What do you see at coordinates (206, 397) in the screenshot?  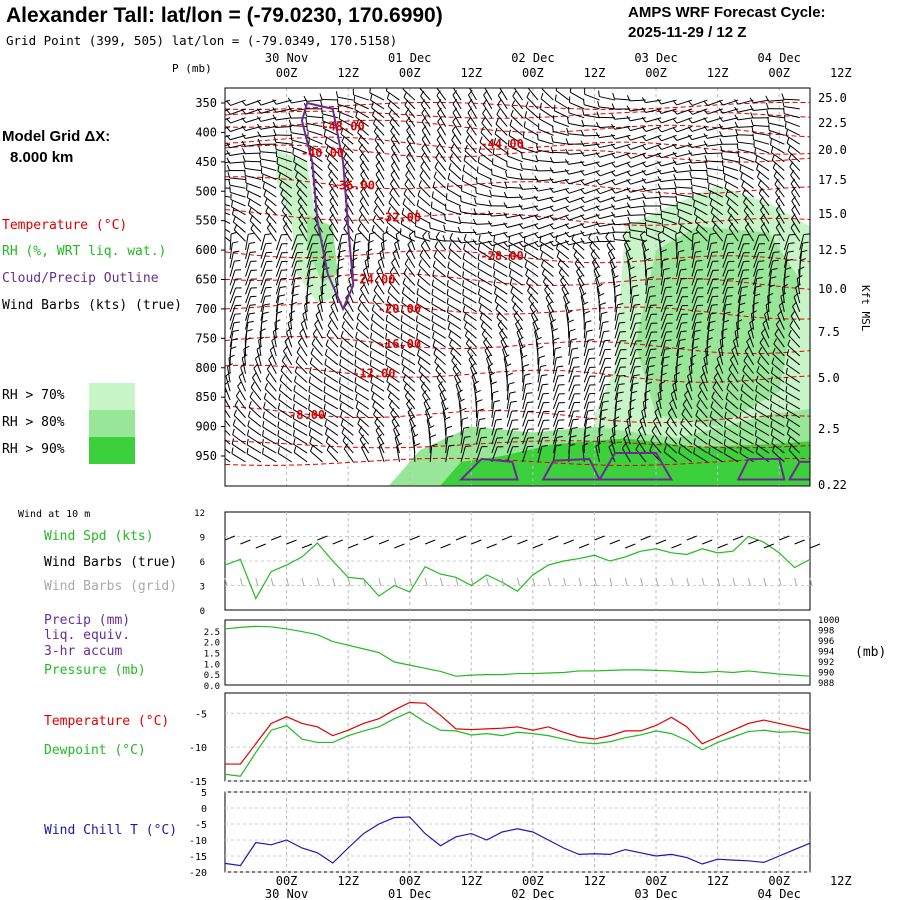 I see `pressure-tick-label: 850` at bounding box center [206, 397].